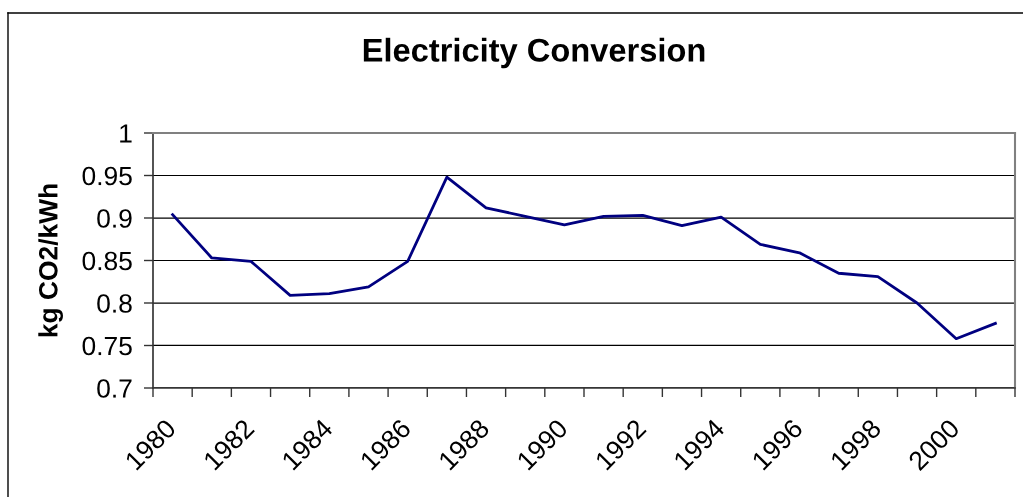 This screenshot has height=497, width=1023. Describe the element at coordinates (126, 133) in the screenshot. I see `y-tick-label: 1` at that location.